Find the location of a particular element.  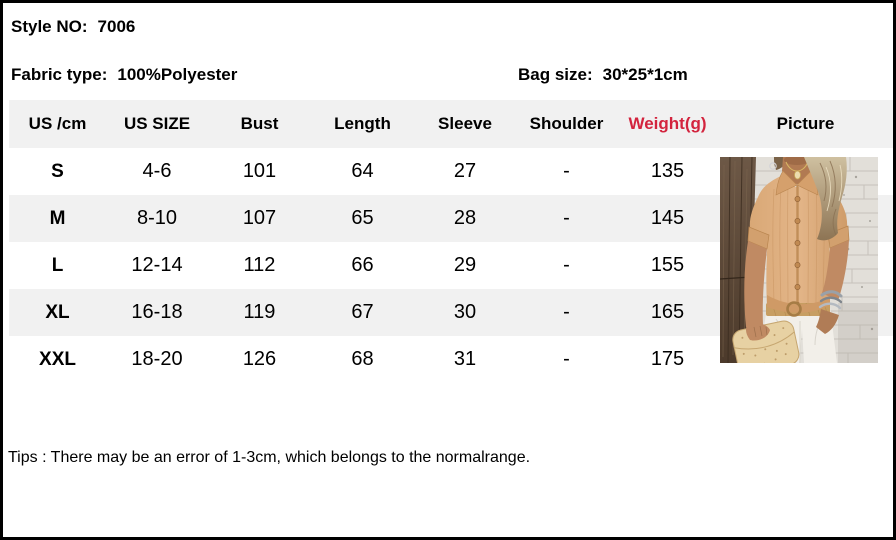

table-cell: 119 is located at coordinates (259, 312).